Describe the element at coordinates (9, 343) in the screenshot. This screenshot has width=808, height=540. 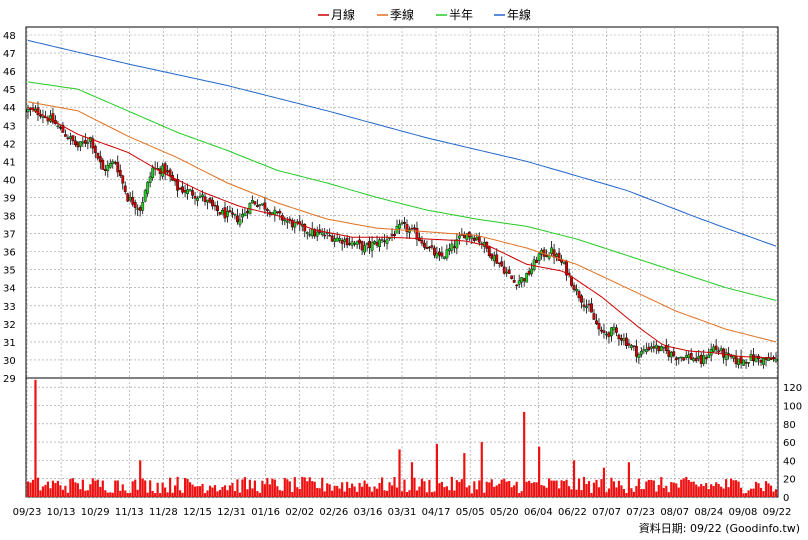
I see `price-tick-label: 31` at that location.